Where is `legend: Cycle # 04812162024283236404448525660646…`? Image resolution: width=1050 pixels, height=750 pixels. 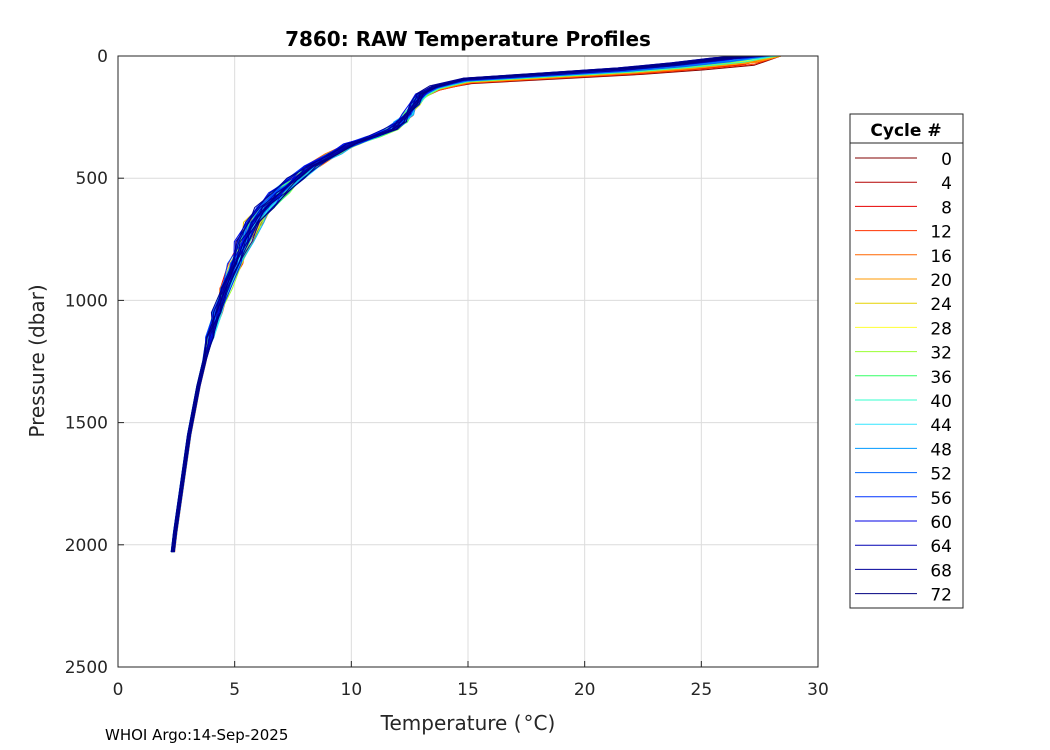 legend: Cycle # 04812162024283236404448525660646… is located at coordinates (906, 361).